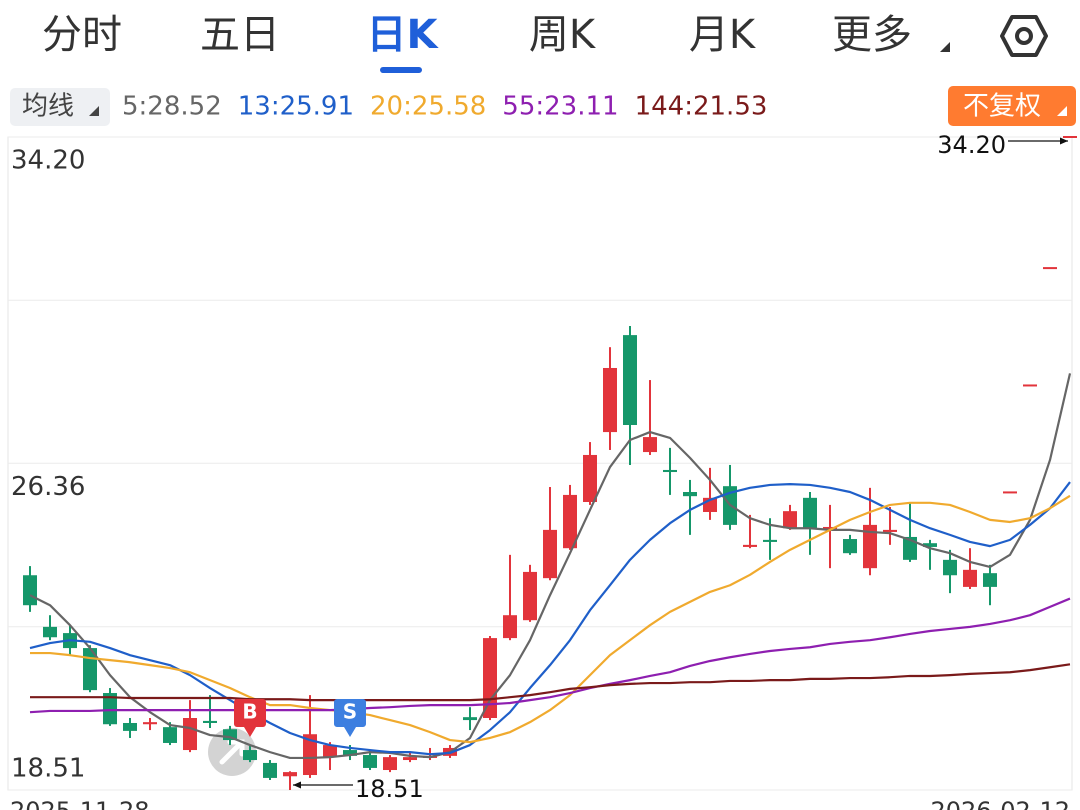  Describe the element at coordinates (723, 35) in the screenshot. I see `tab: 月K` at that location.